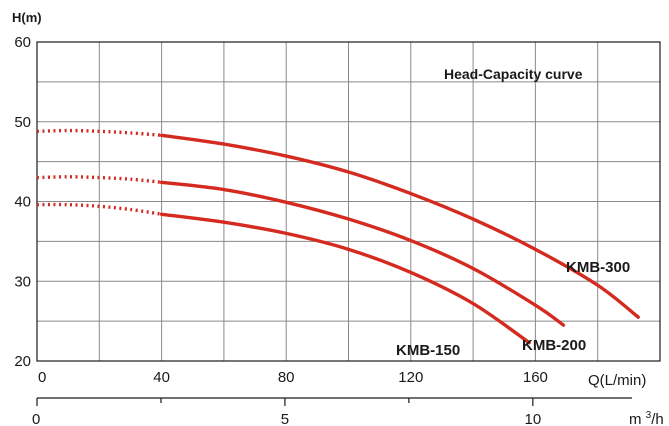 Image resolution: width=669 pixels, height=426 pixels. I want to click on x-tick-label: 120, so click(410, 377).